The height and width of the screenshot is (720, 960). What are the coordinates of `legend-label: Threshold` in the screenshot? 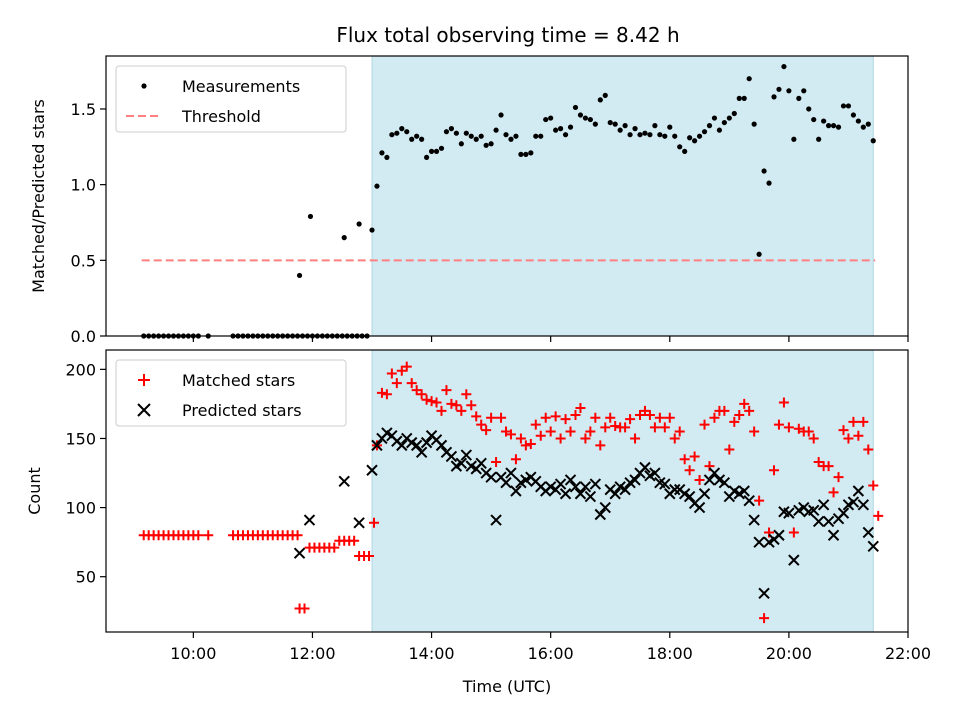 It's located at (221, 116).